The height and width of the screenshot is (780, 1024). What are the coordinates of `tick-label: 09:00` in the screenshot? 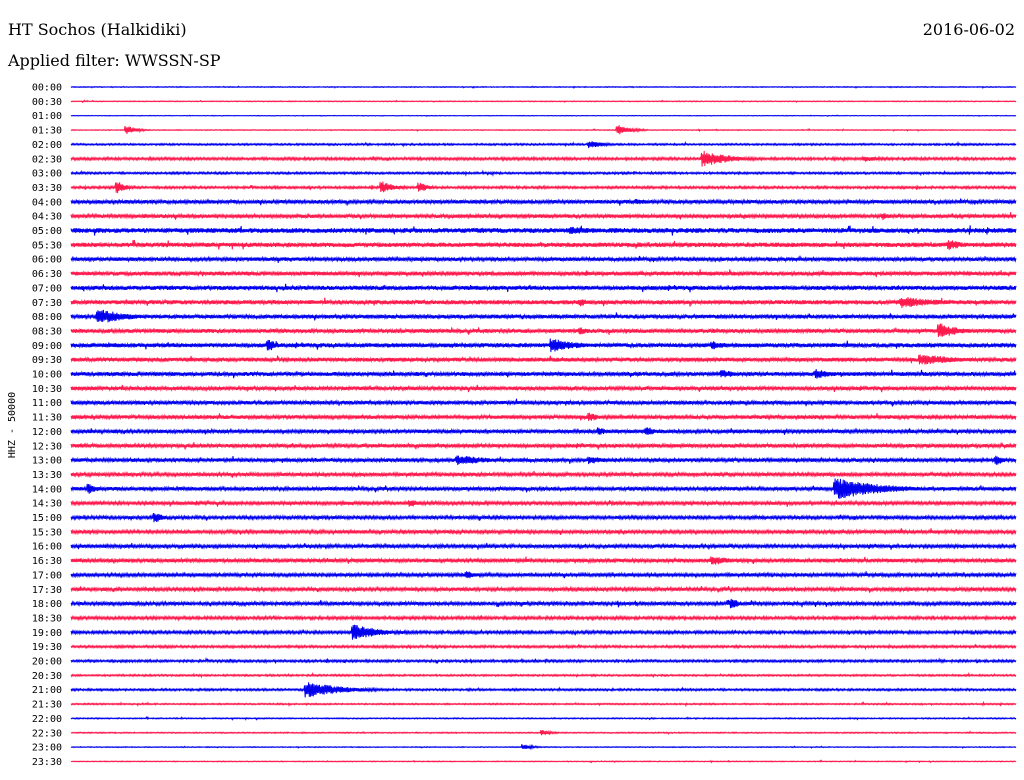 It's located at (47, 346).